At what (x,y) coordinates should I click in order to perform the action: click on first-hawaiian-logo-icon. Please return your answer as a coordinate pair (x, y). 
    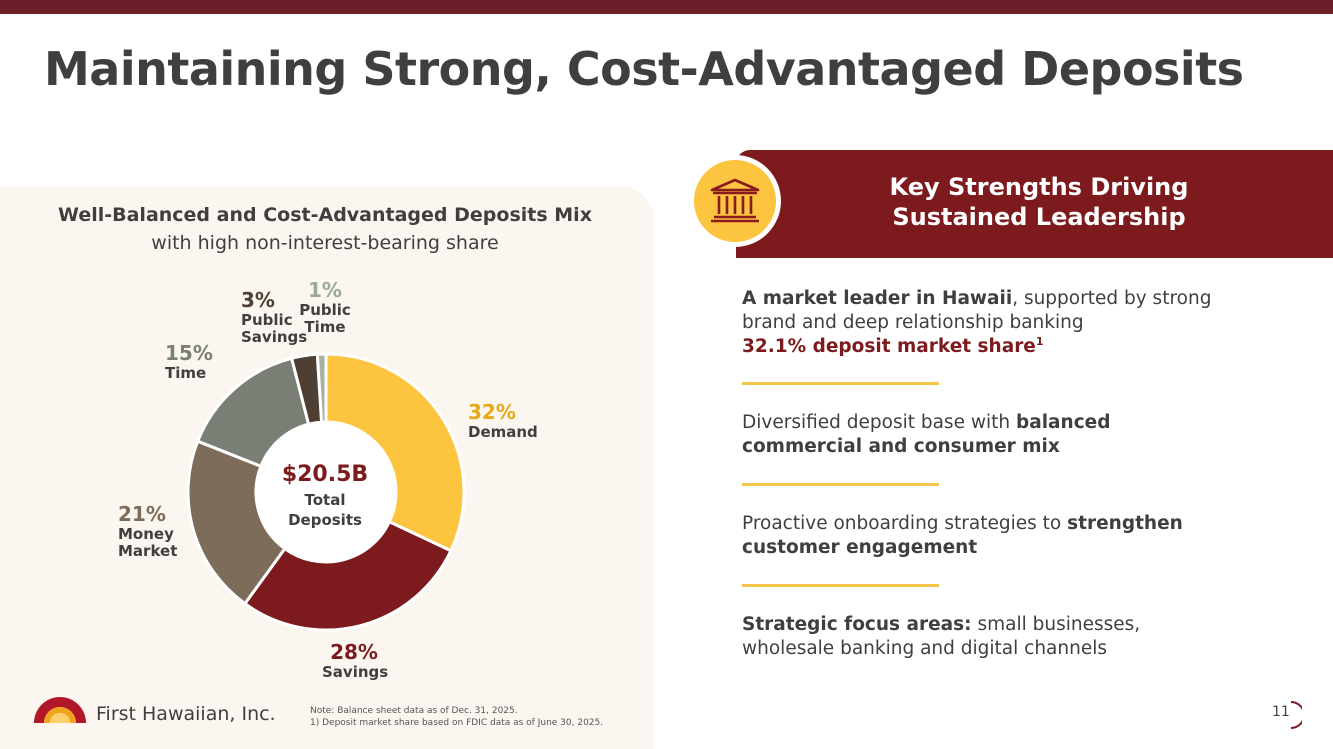
    Looking at the image, I should click on (60, 710).